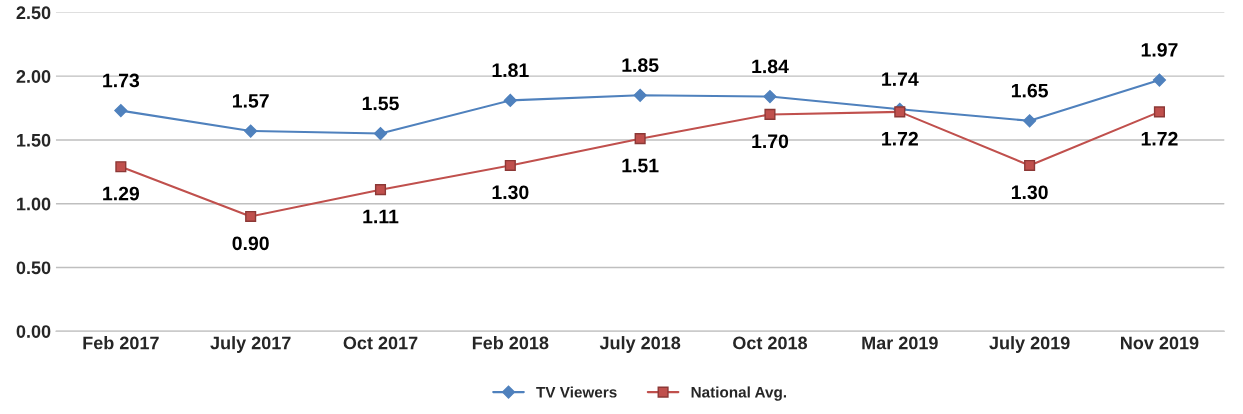  Describe the element at coordinates (121, 193) in the screenshot. I see `data-label: 1.29` at that location.